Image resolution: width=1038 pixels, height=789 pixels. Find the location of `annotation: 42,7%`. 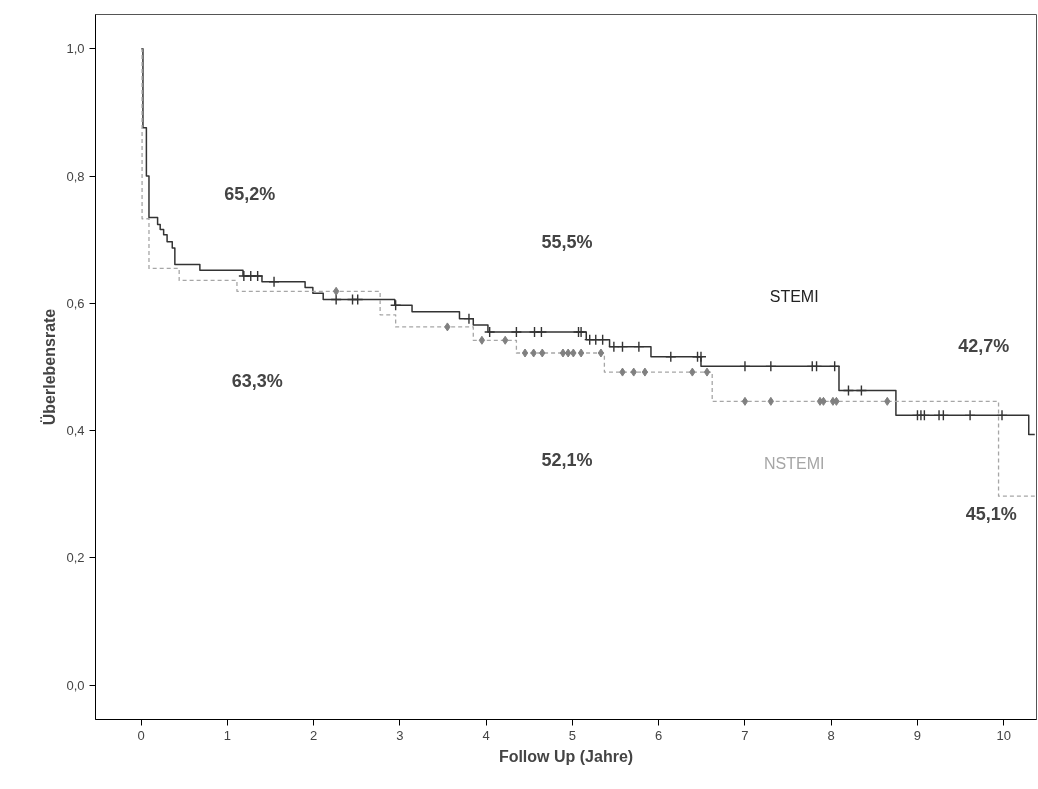

annotation: 42,7% is located at coordinates (984, 345).